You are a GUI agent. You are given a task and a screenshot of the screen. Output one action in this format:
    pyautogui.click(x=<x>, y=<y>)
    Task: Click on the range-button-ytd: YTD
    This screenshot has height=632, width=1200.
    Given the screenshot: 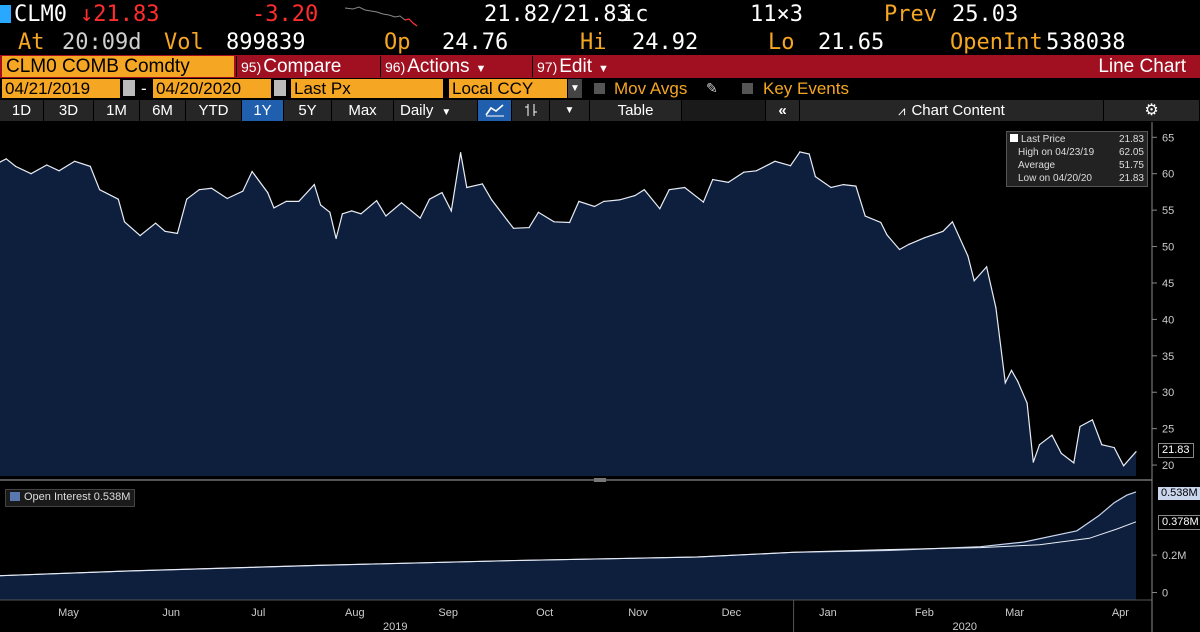 What is the action you would take?
    pyautogui.click(x=214, y=110)
    